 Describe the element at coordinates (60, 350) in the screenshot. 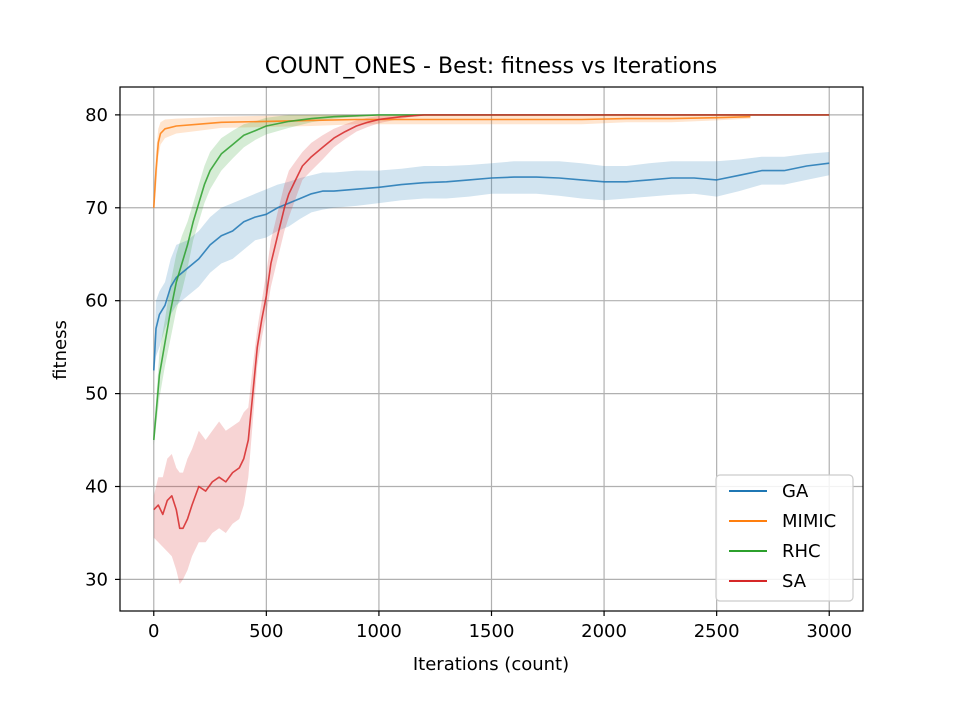

I see `y-axis-label: fitness` at that location.